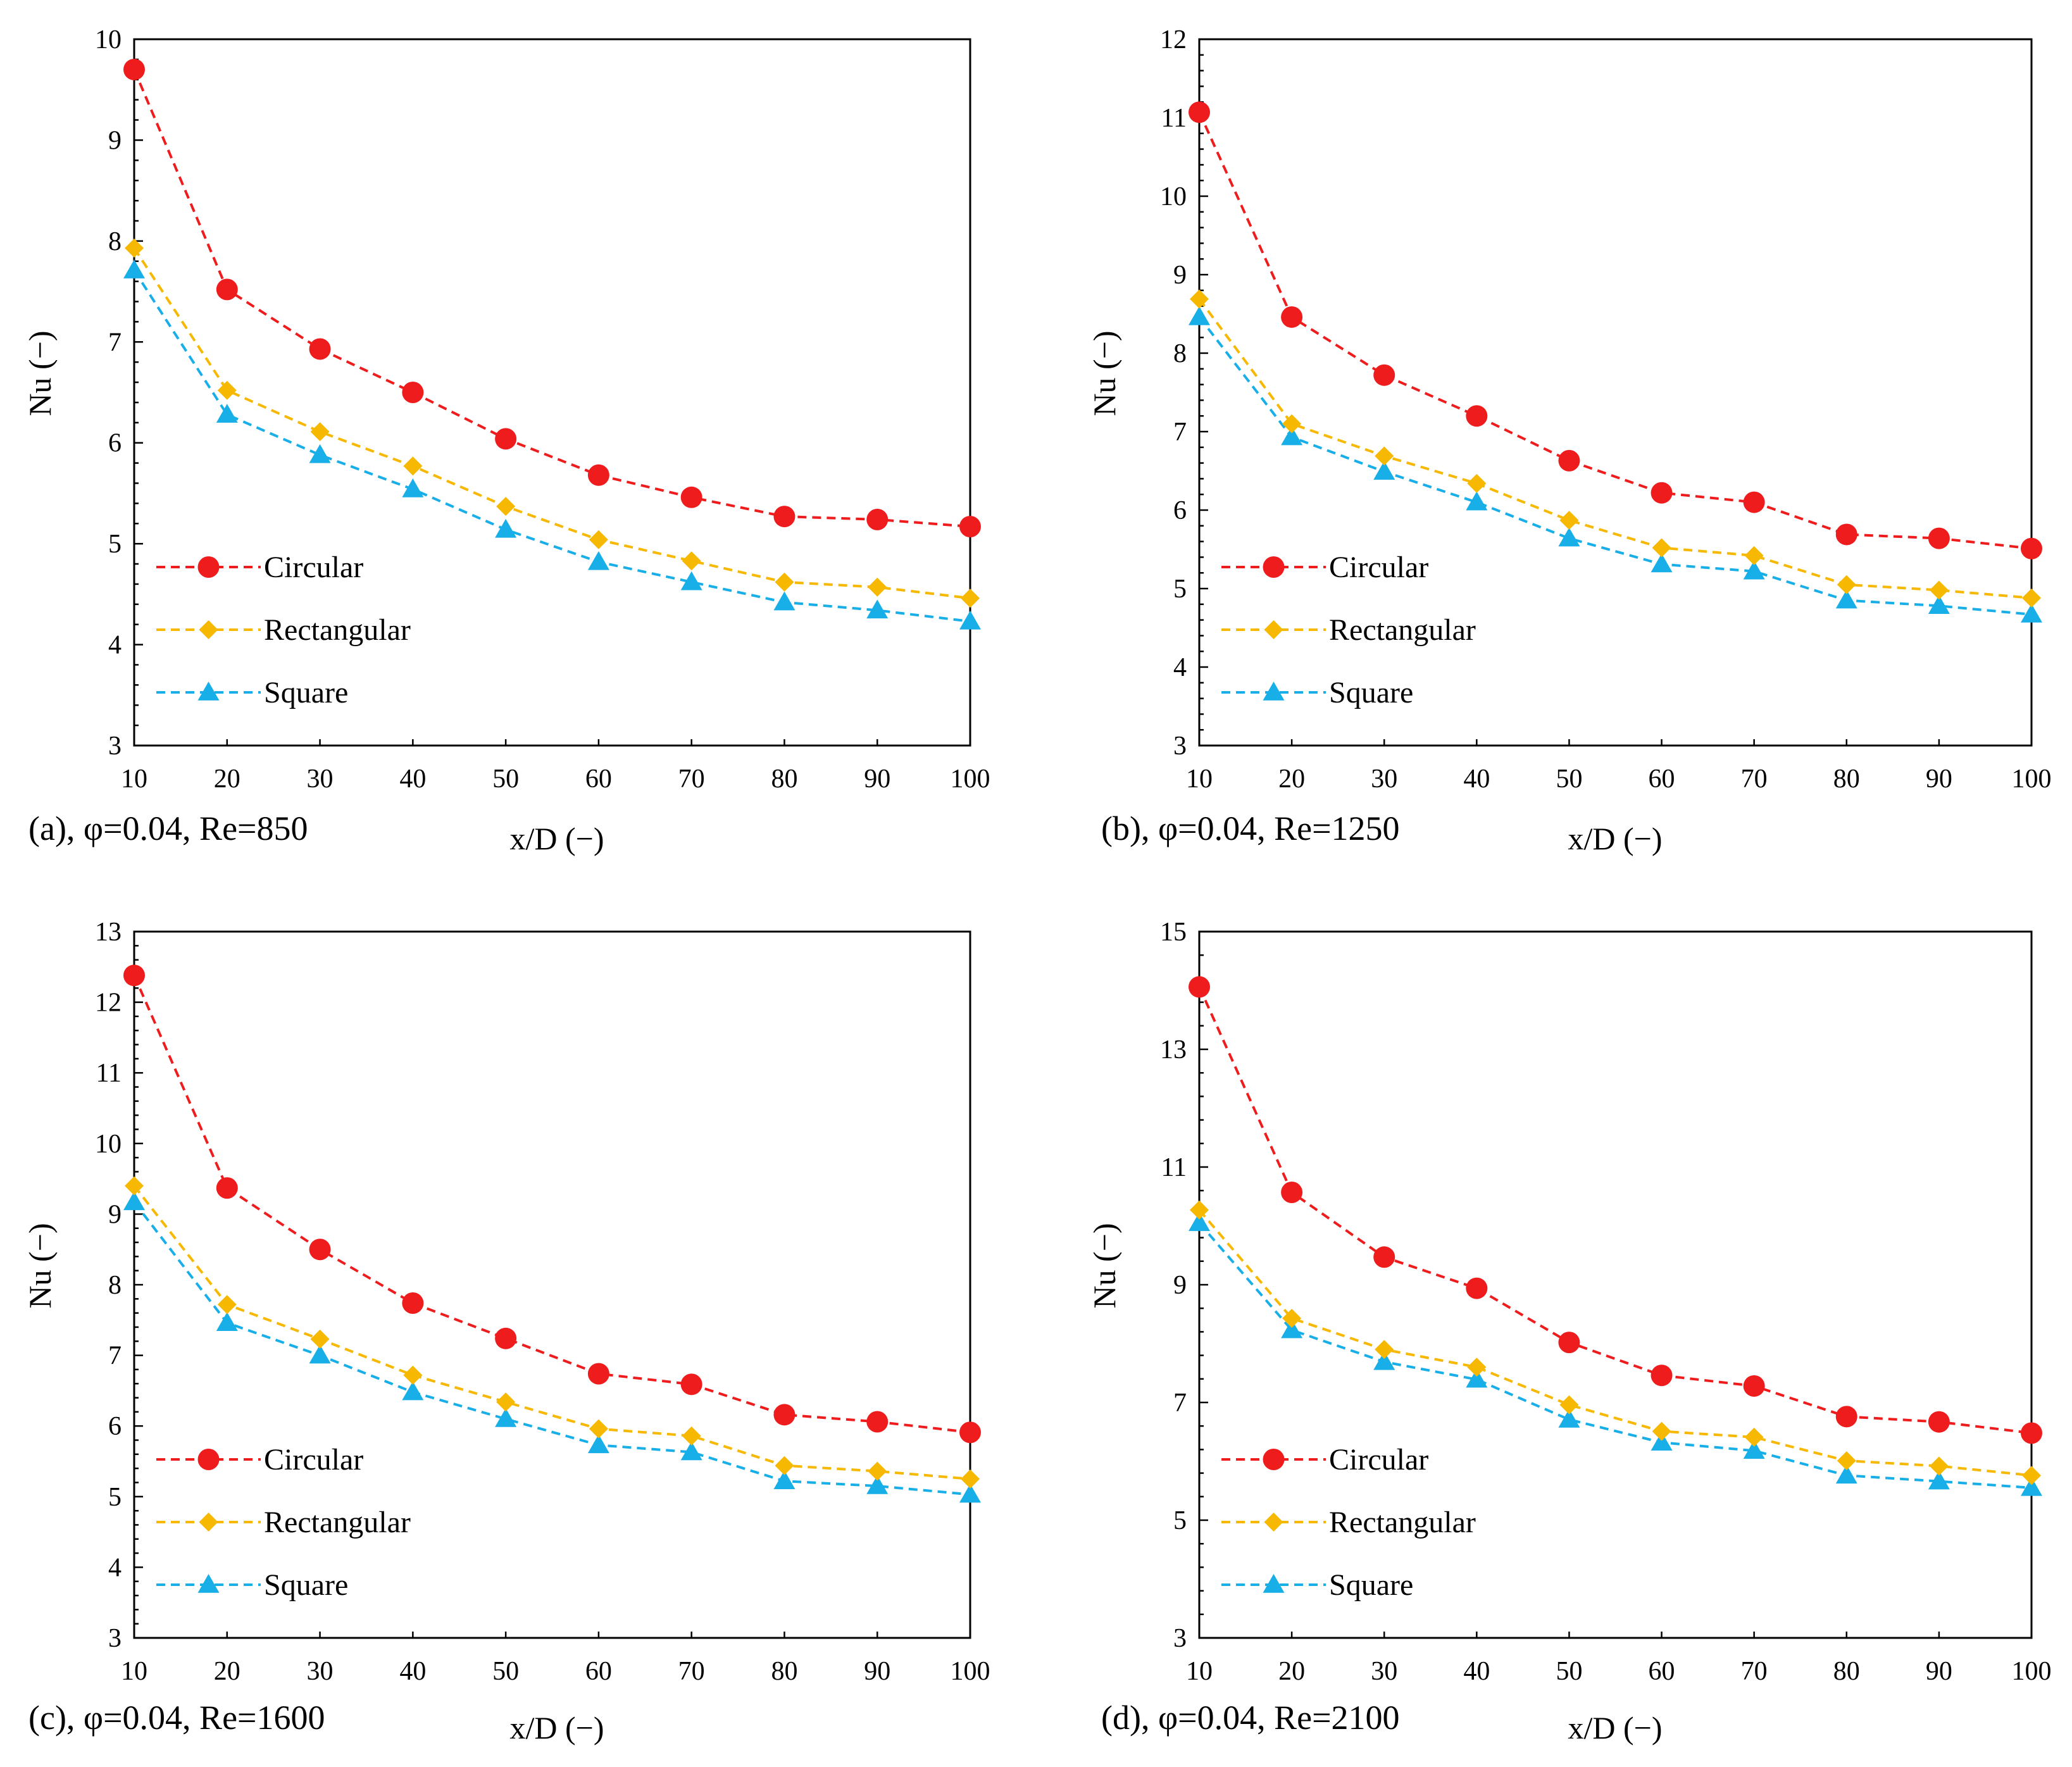 This screenshot has width=2072, height=1767. Describe the element at coordinates (1180, 1286) in the screenshot. I see `panel-d-y-tick-label: 9` at that location.